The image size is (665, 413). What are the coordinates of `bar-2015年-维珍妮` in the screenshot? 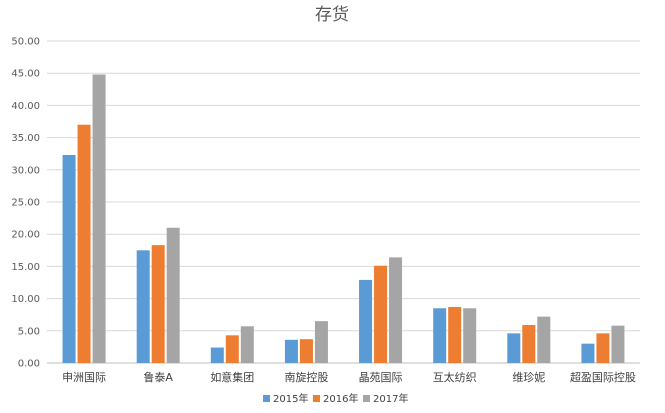 It's located at (514, 348).